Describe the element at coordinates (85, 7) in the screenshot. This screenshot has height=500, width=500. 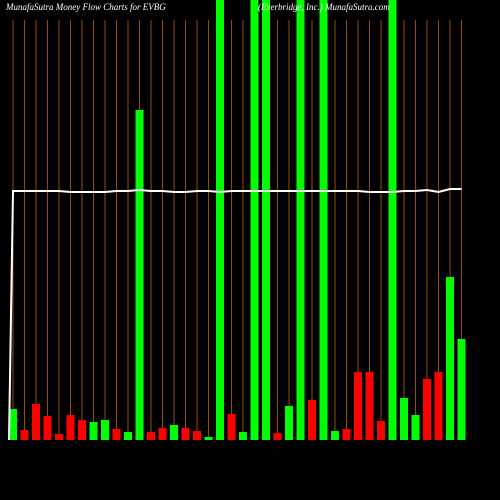
I see `chart-title: MunafaSutra Money Flow Charts for EVBG` at that location.